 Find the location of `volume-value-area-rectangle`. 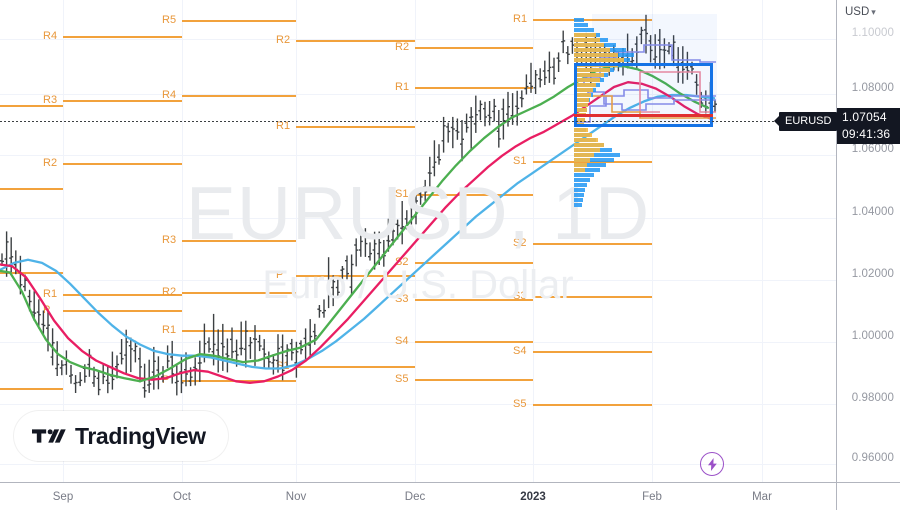

volume-value-area-rectangle is located at coordinates (643, 94).